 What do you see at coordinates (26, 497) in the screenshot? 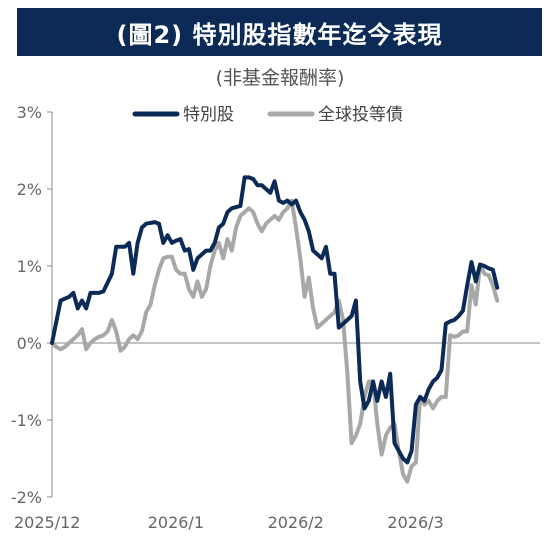
I see `y-tick-label: -2%` at bounding box center [26, 497].